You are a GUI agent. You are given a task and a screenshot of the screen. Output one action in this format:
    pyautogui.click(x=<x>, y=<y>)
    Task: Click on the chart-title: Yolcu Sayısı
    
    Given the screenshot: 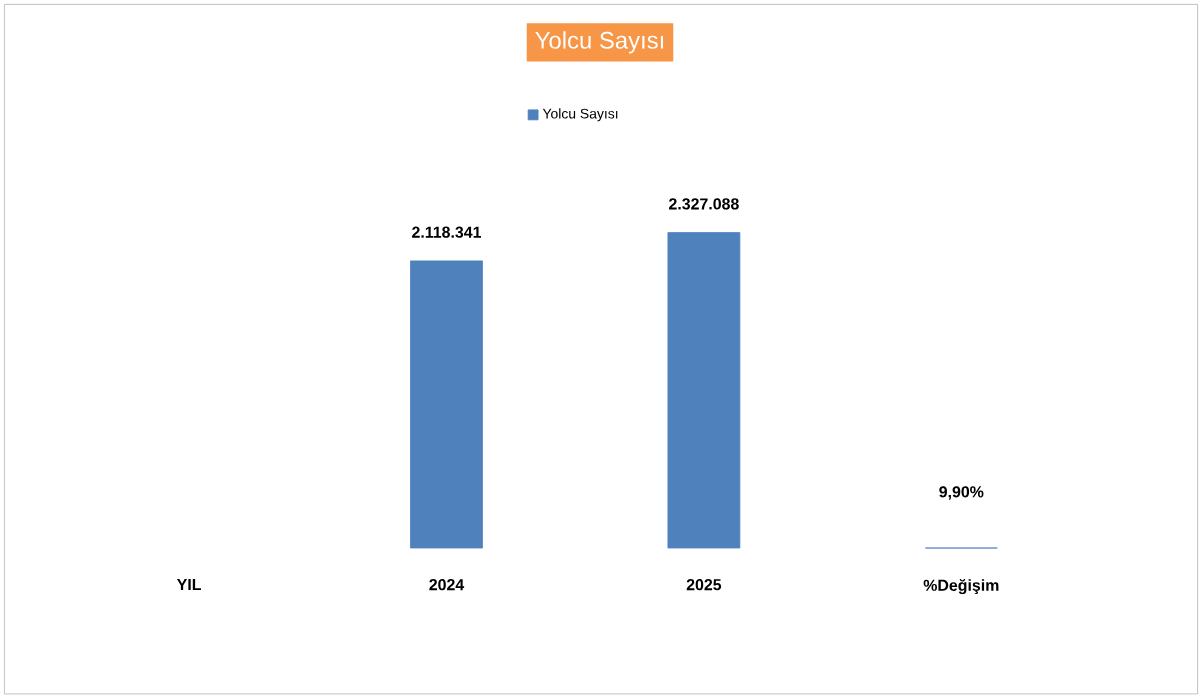 What is the action you would take?
    pyautogui.click(x=599, y=42)
    